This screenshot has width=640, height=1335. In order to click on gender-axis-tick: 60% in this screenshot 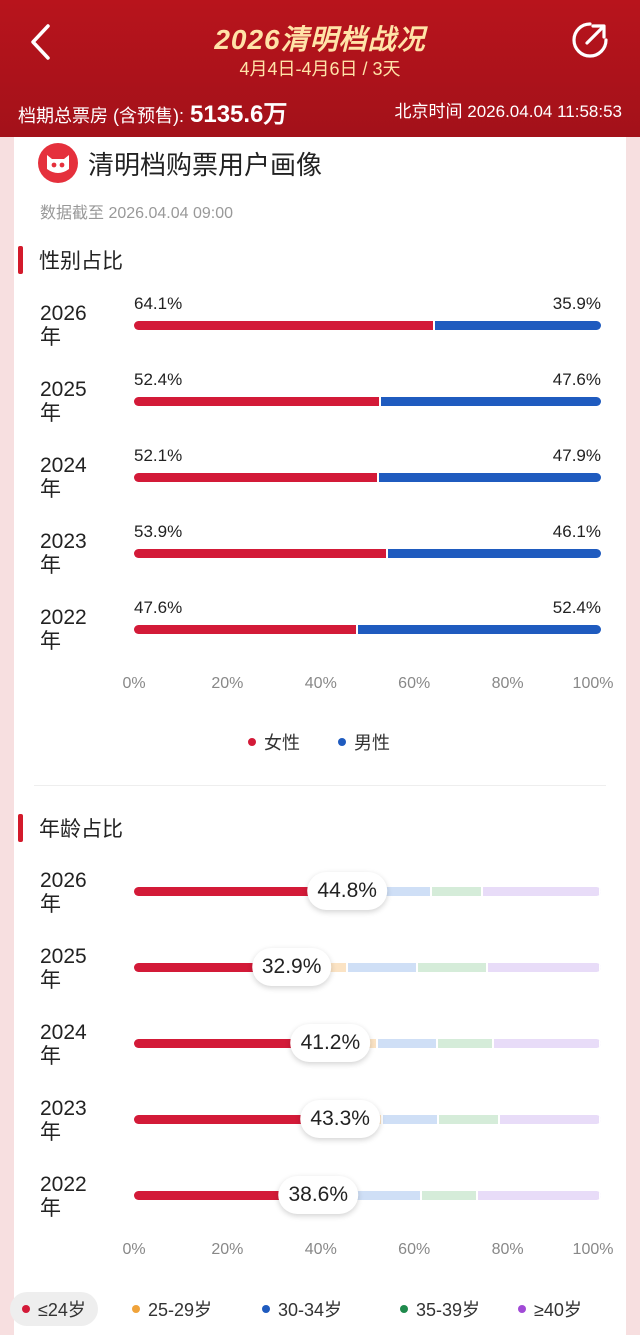, I will do `click(414, 683)`.